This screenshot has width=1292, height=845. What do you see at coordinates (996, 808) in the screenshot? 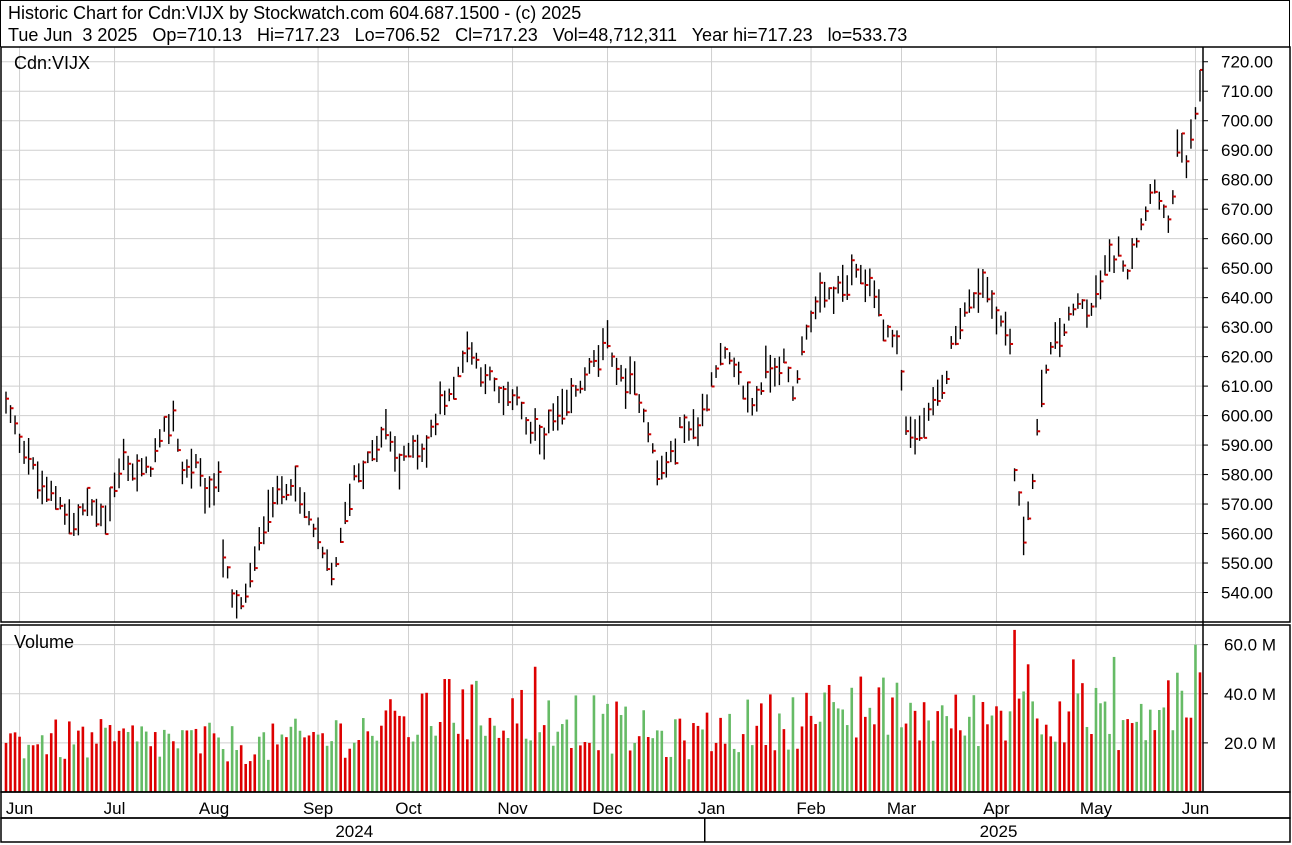
I see `month-tick-label: Apr` at bounding box center [996, 808].